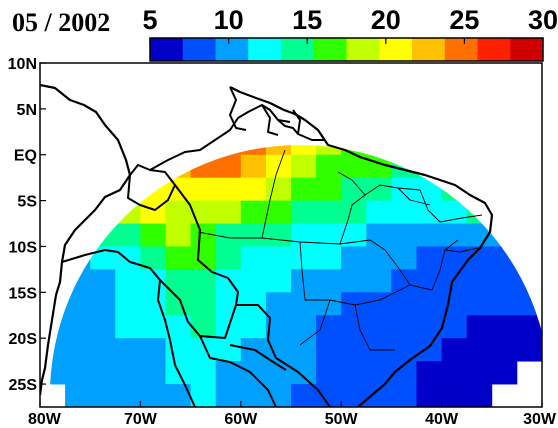 The width and height of the screenshot is (558, 428). What do you see at coordinates (149, 20) in the screenshot?
I see `colorbar-tick-label: 5` at bounding box center [149, 20].